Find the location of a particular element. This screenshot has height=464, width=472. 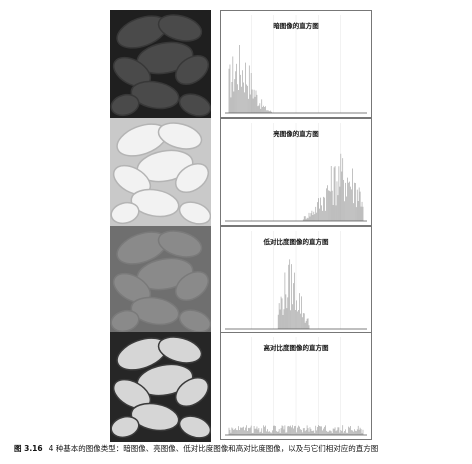

panel-bright: 亮图像的直方图 is located at coordinates (241, 173).